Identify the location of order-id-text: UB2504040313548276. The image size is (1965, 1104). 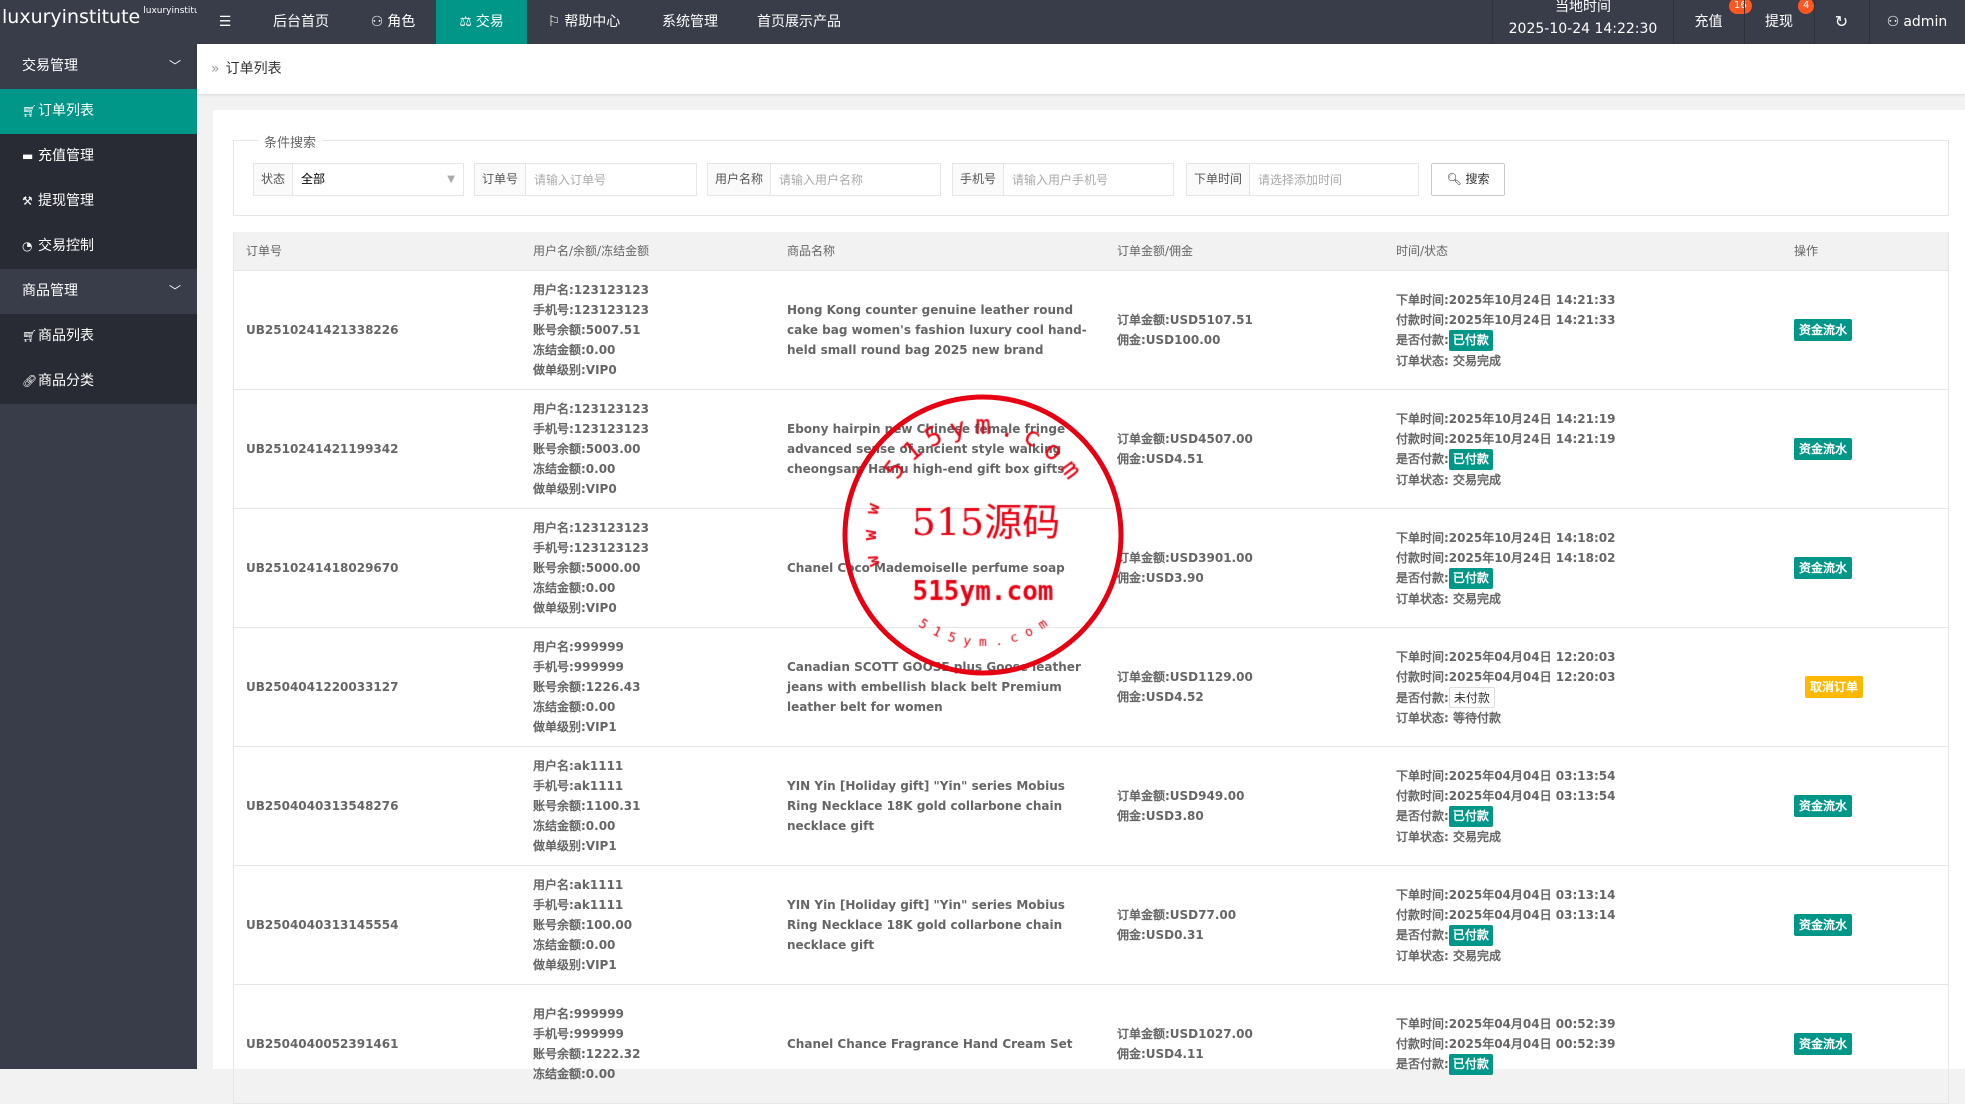
(322, 806).